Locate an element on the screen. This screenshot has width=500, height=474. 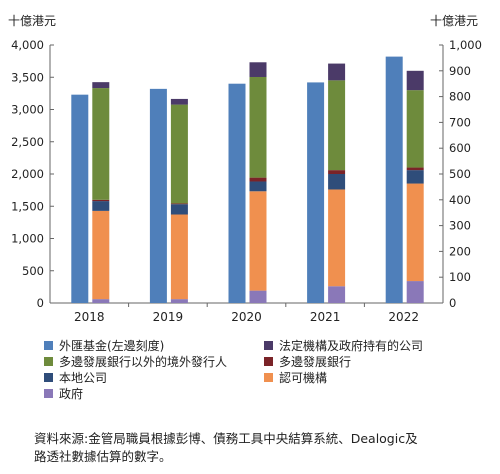
legend-item-ai: 認可機構 is located at coordinates (295, 377).